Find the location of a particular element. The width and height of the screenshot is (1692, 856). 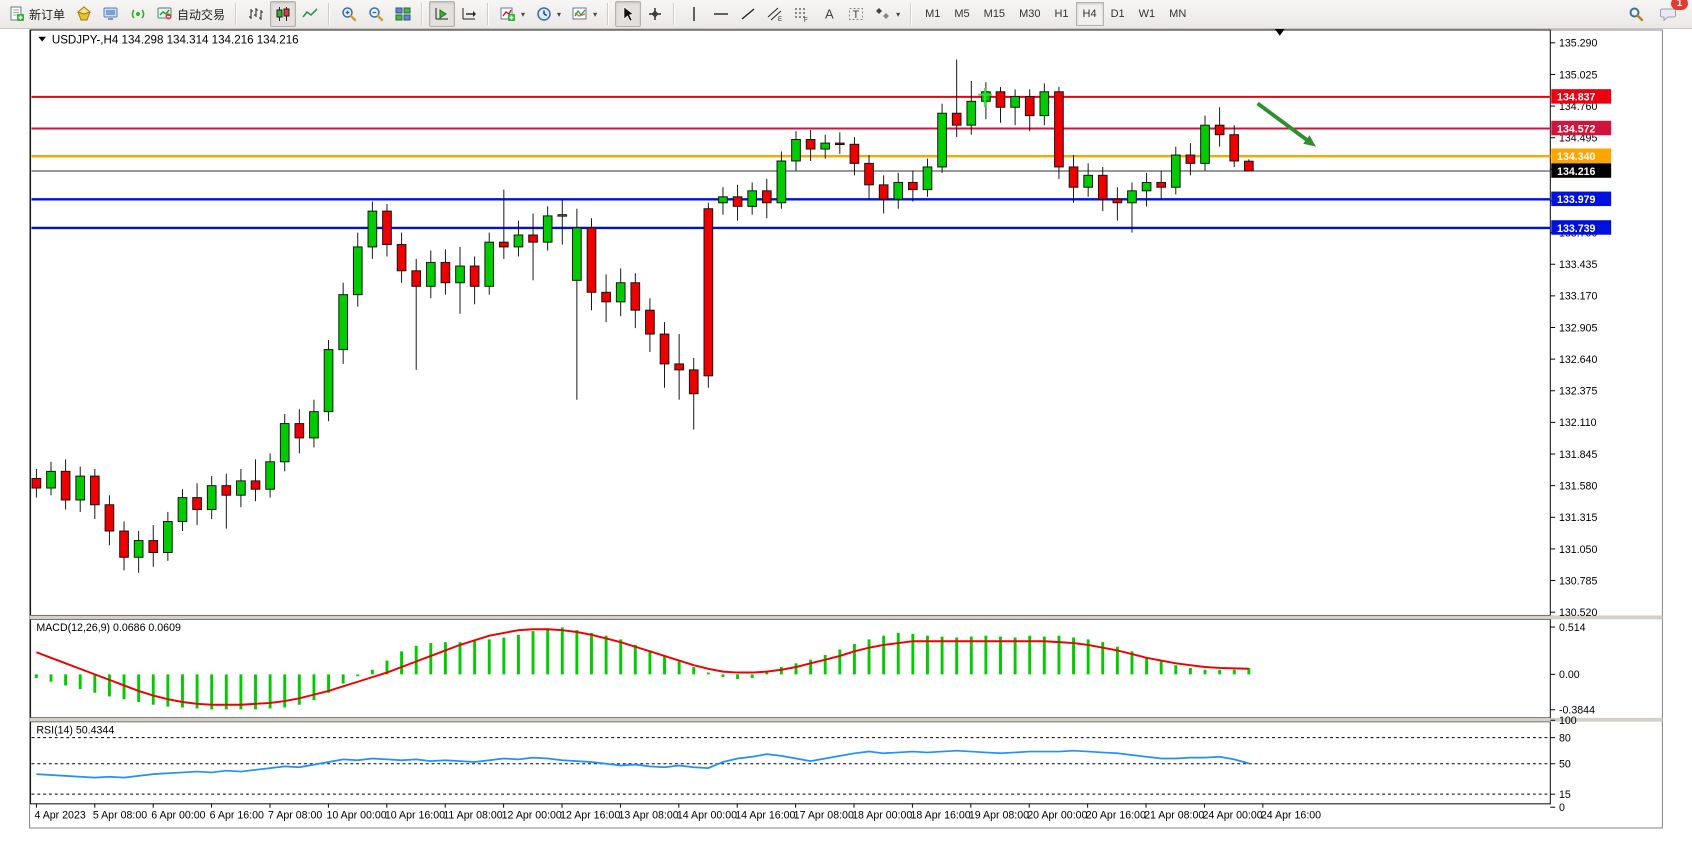

zoom-out-button is located at coordinates (376, 14).